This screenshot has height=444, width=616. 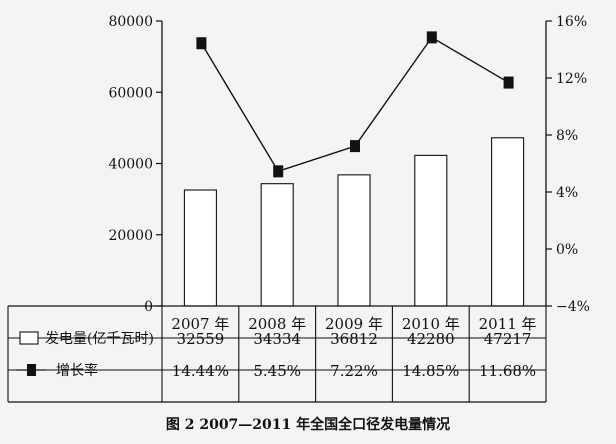 What do you see at coordinates (354, 240) in the screenshot?
I see `bar-2009 年` at bounding box center [354, 240].